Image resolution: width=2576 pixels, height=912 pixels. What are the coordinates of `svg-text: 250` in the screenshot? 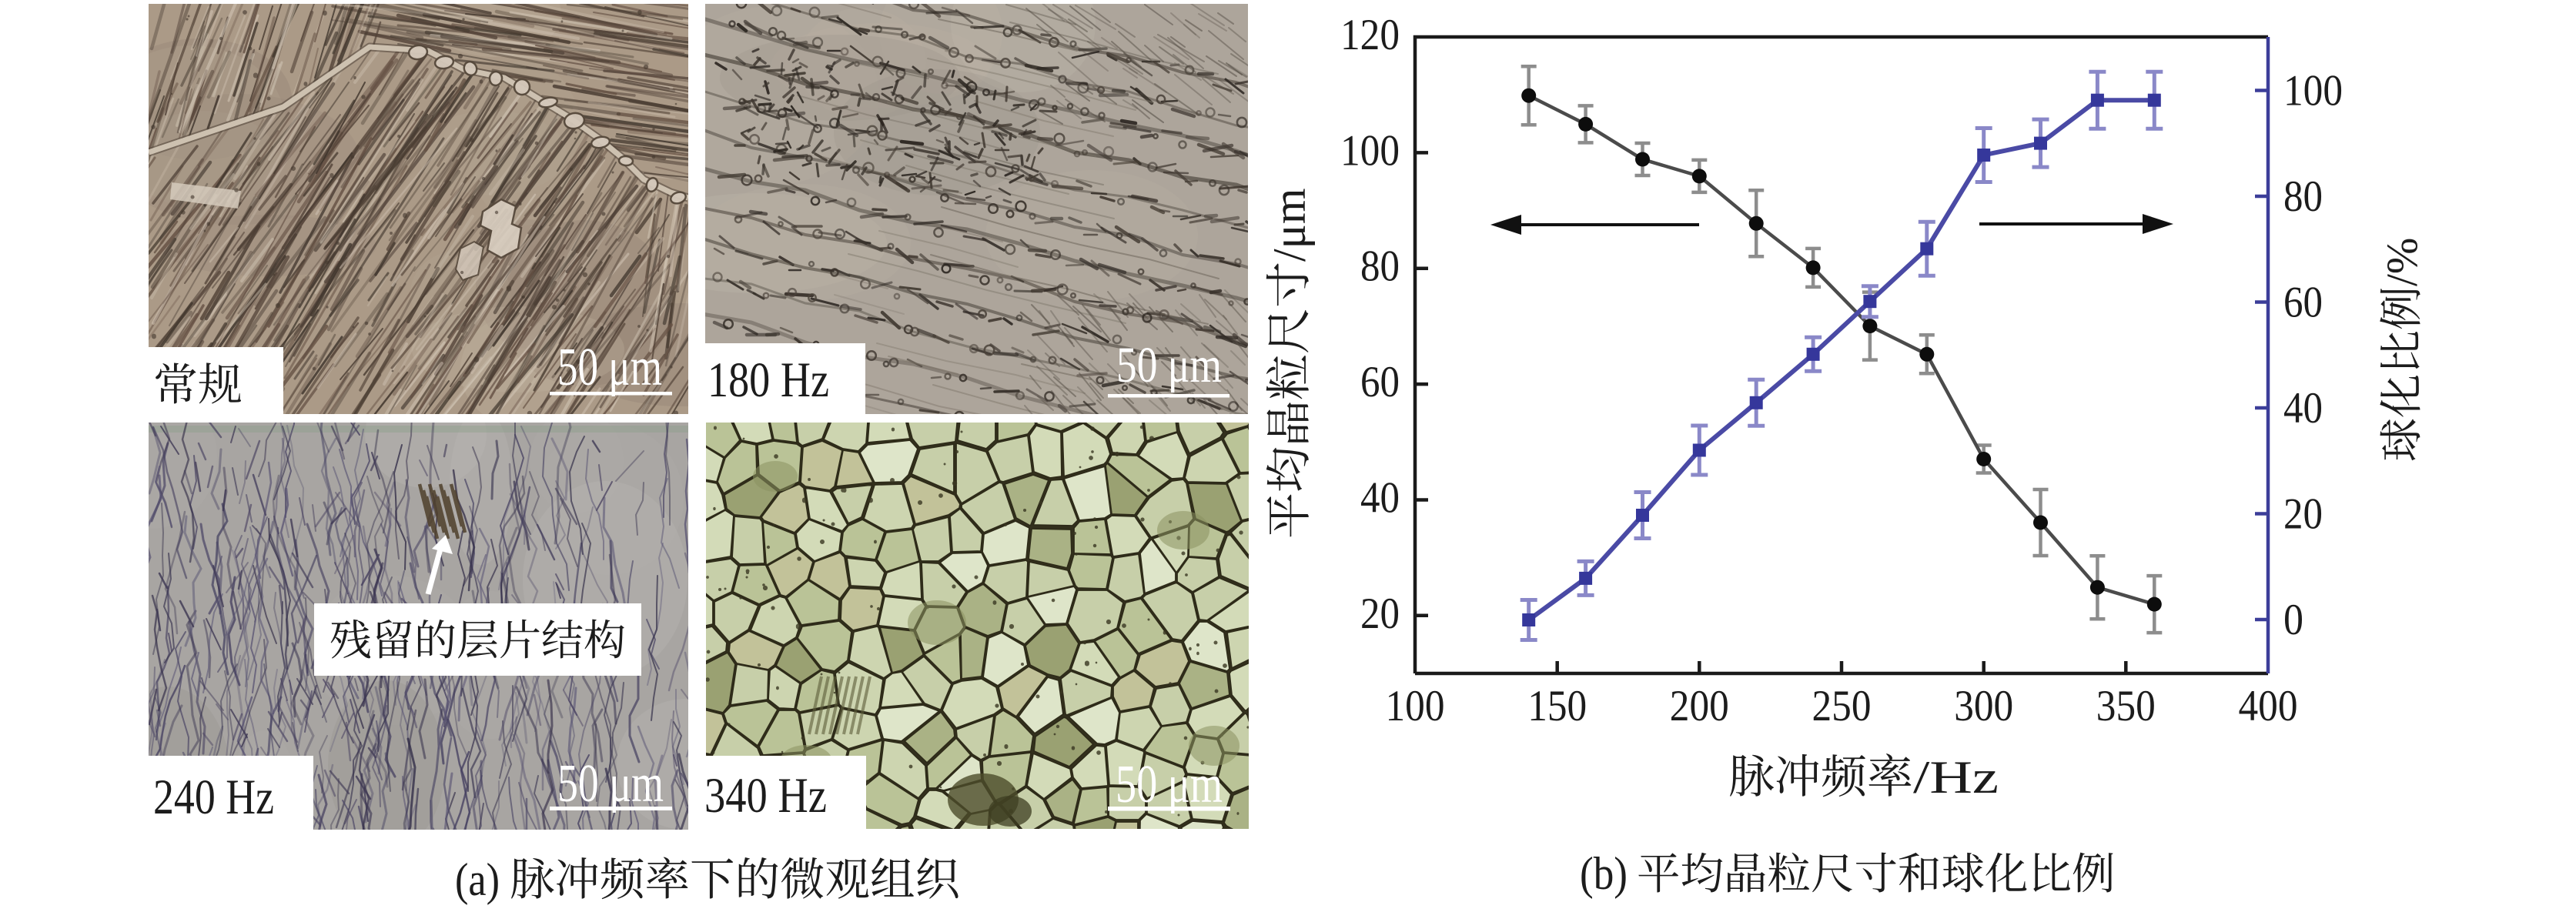 It's located at (1842, 706).